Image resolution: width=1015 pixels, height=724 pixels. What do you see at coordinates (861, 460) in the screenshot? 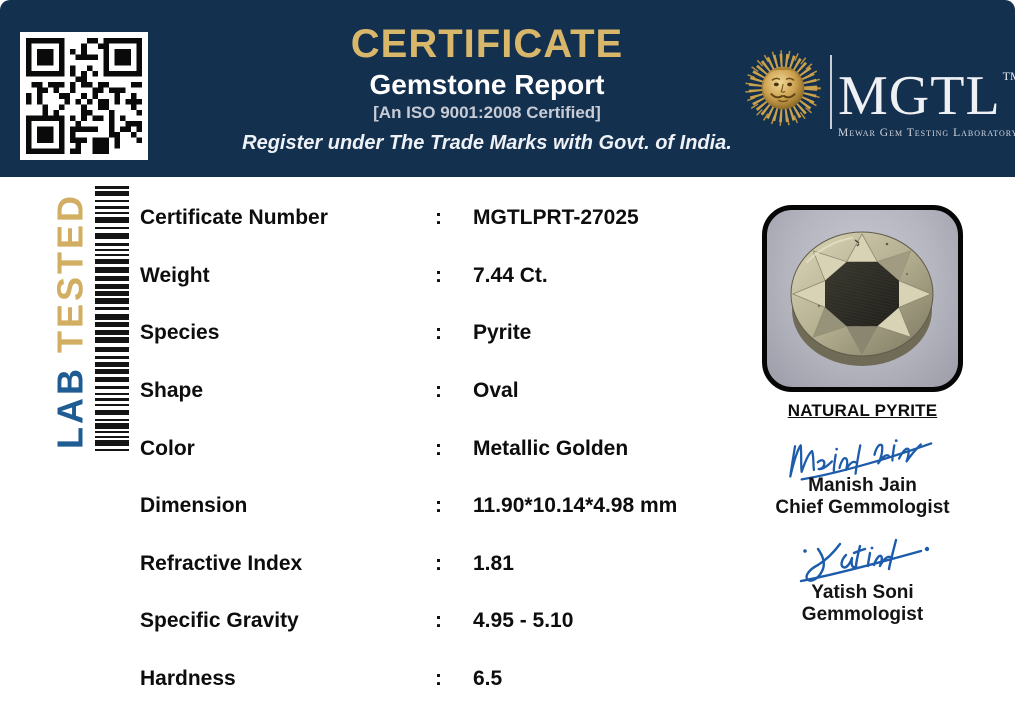
I see `manish-jain-signature-icon` at bounding box center [861, 460].